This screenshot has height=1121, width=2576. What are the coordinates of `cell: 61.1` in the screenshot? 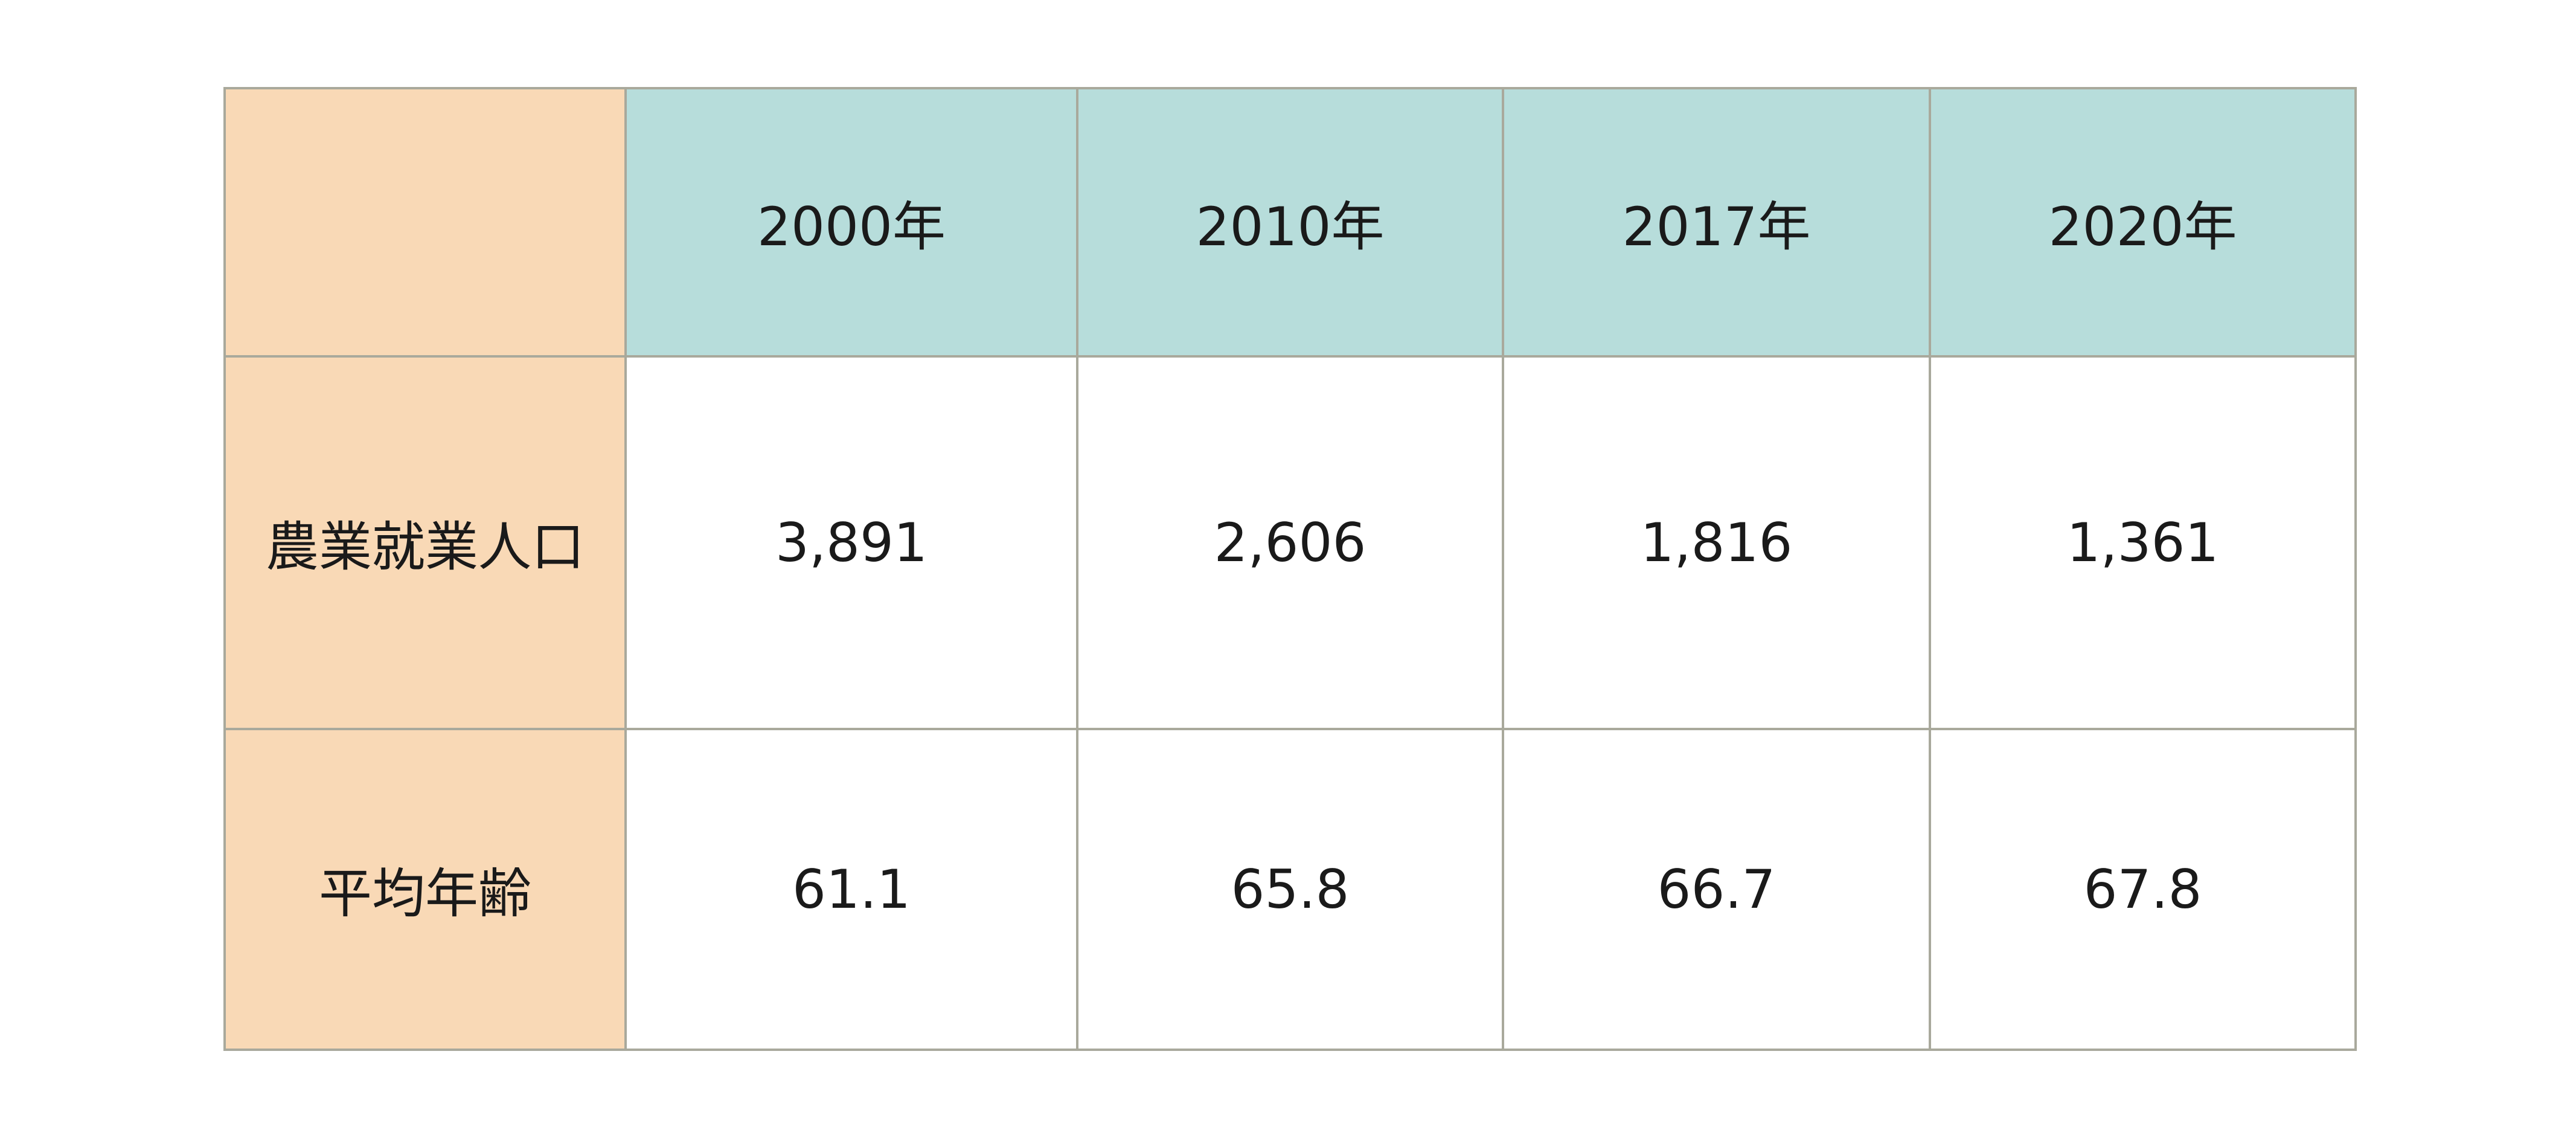 It's located at (851, 889).